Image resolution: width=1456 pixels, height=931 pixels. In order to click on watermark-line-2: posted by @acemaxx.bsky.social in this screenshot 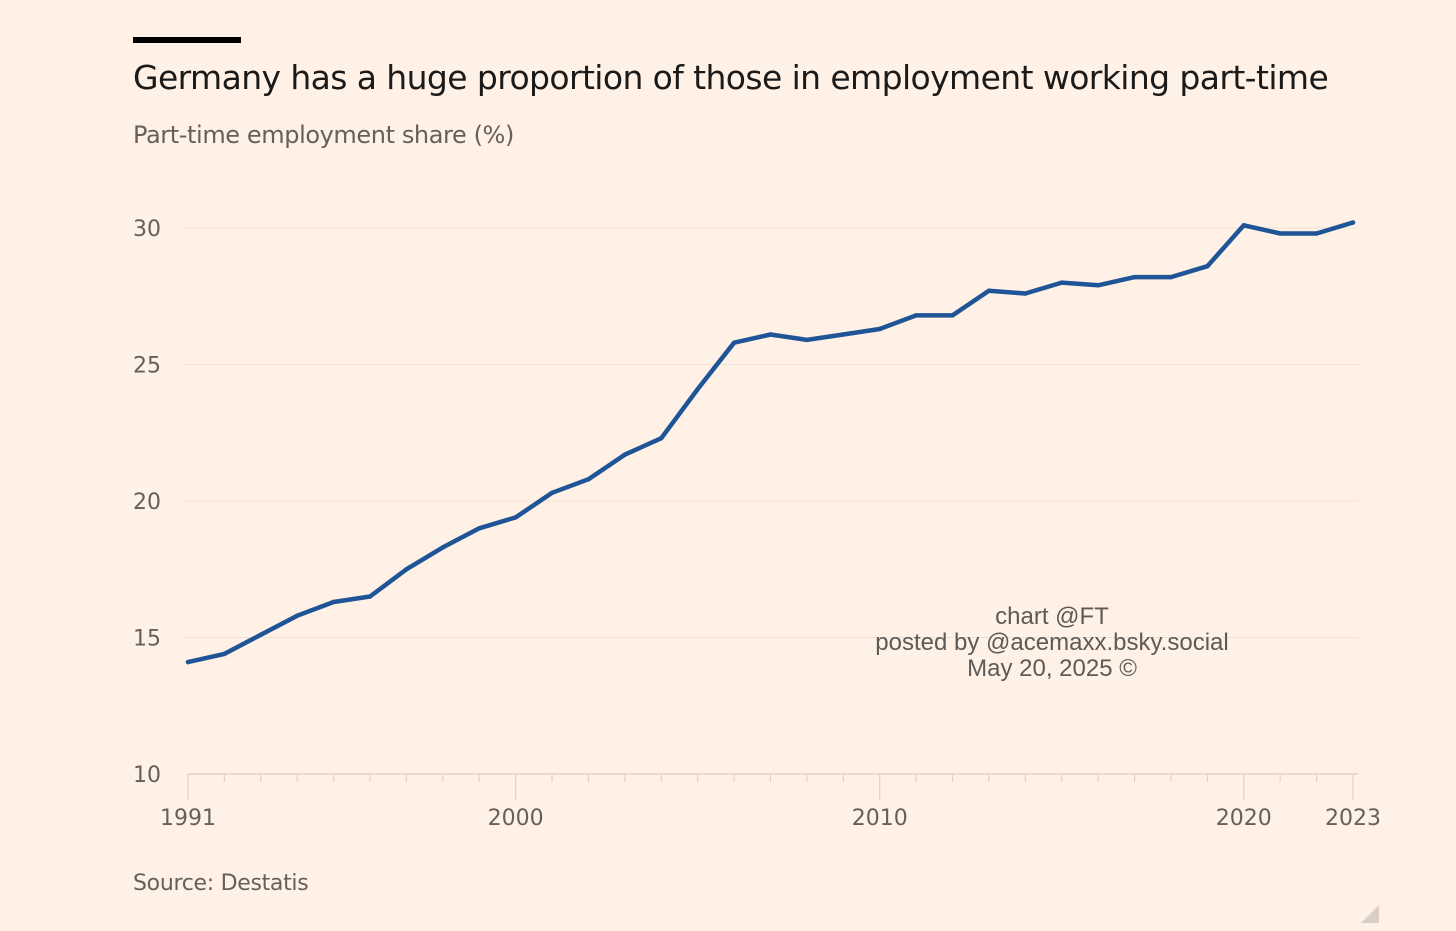, I will do `click(1052, 642)`.